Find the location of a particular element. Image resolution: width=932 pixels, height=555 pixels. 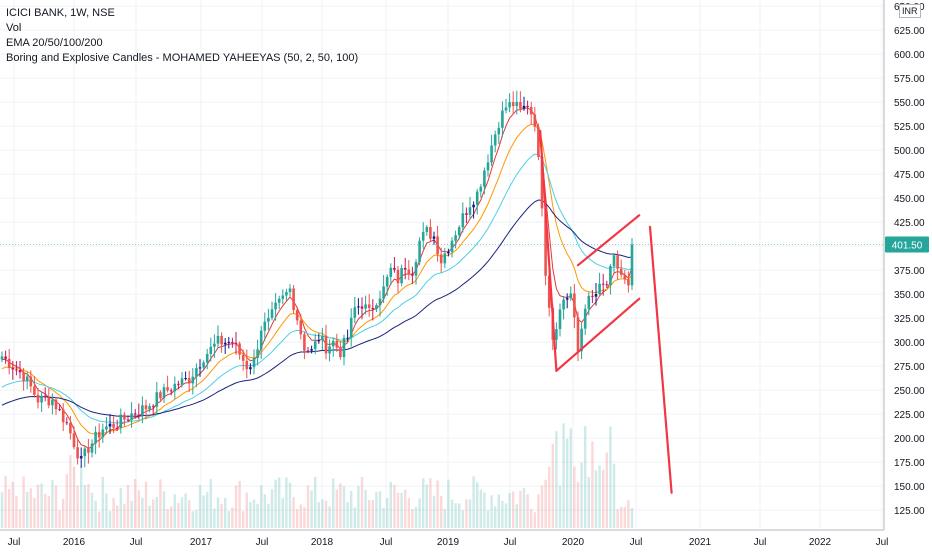

y-tick-label: 550.00 is located at coordinates (909, 103).